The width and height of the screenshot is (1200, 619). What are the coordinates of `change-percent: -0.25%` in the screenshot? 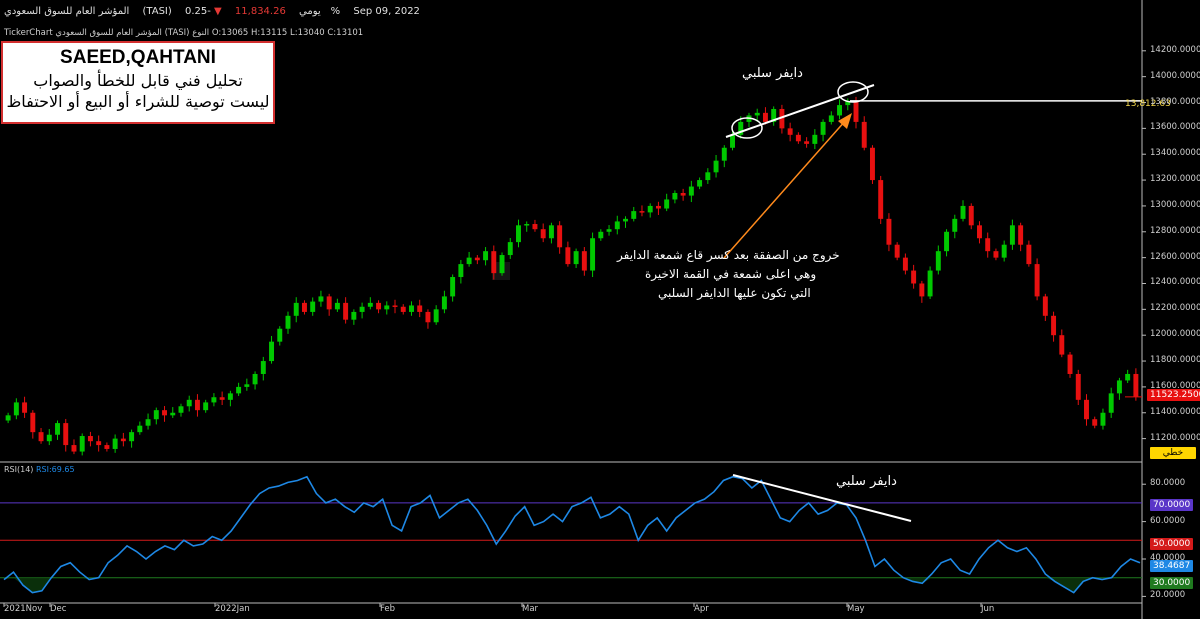 It's located at (262, 11).